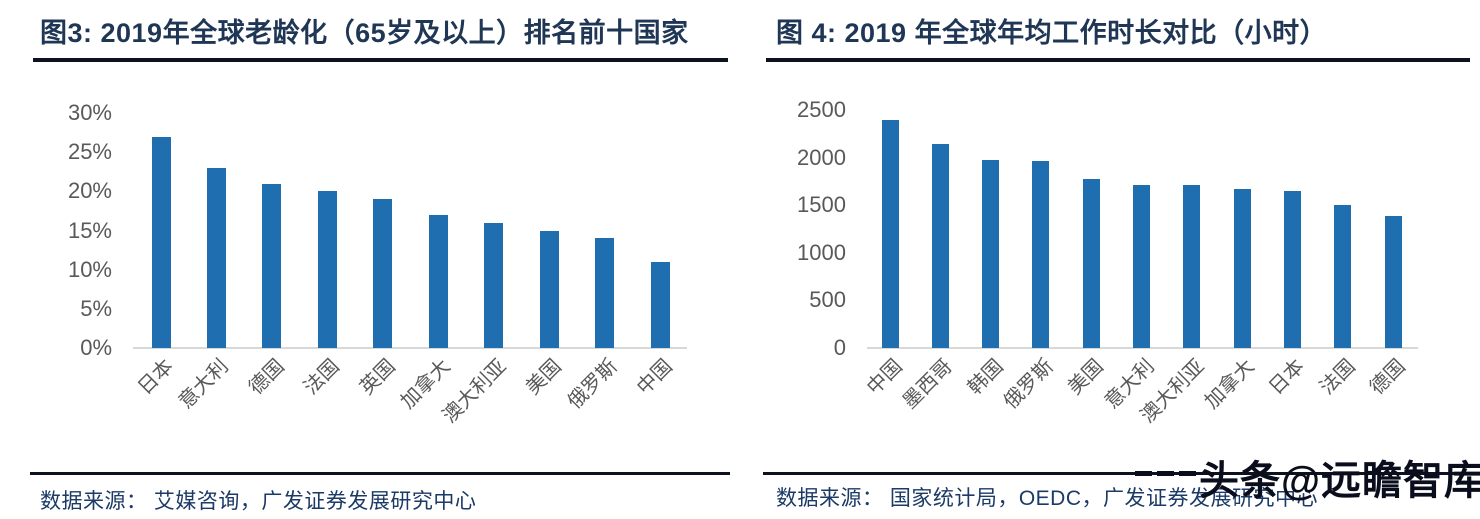  I want to click on y-tick-label: 0, so click(839, 347).